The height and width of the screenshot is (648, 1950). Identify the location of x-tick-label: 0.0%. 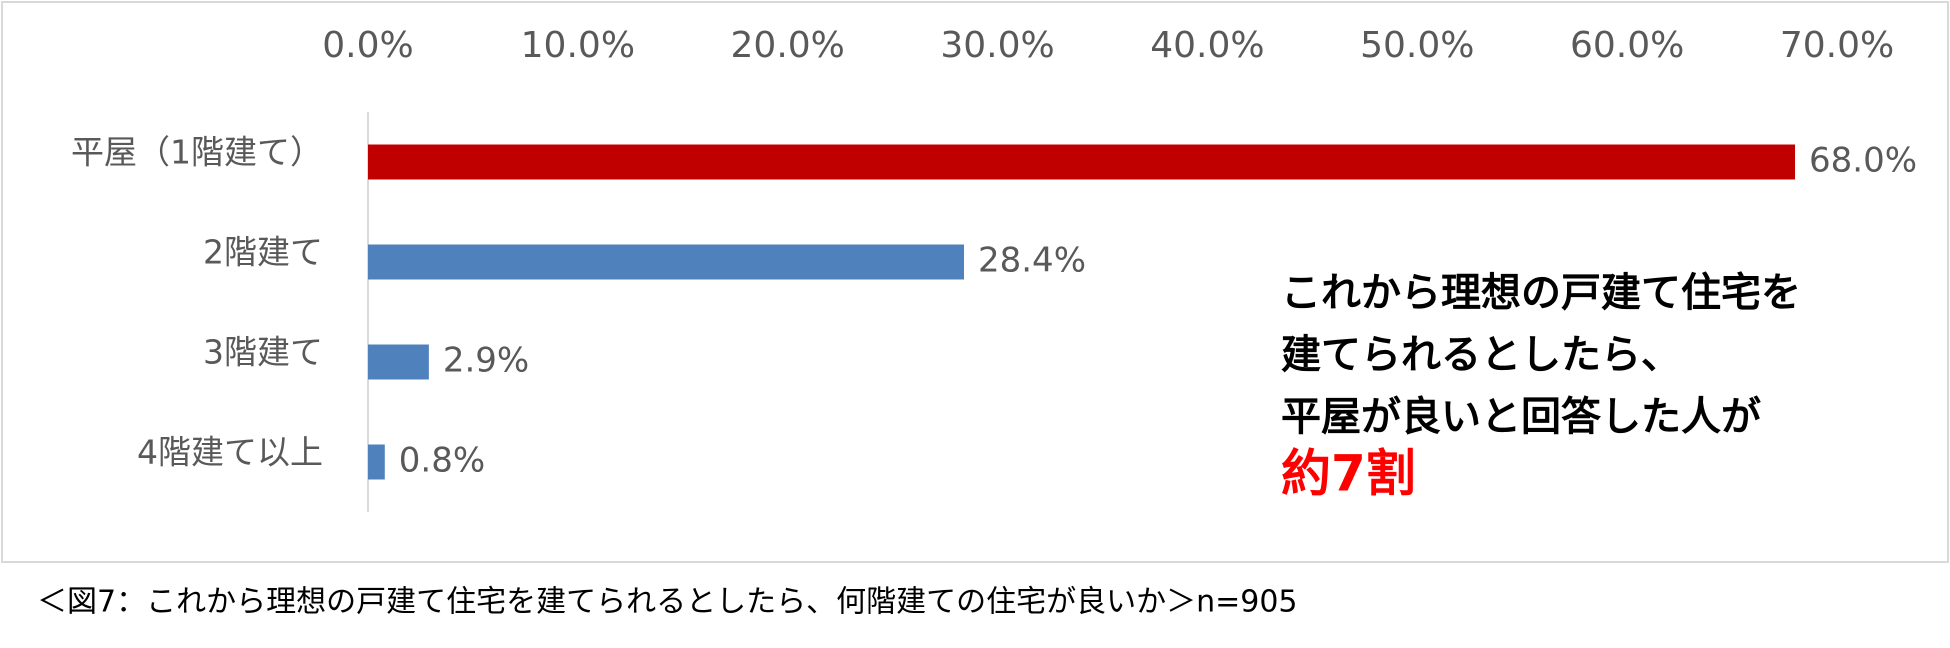
(367, 45).